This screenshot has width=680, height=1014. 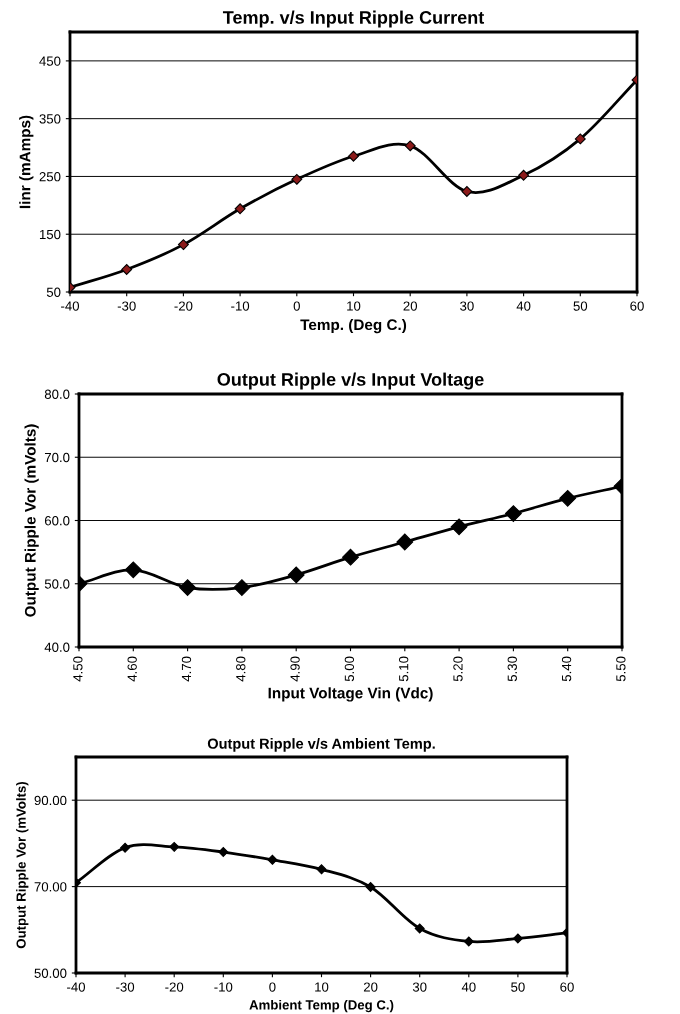 What do you see at coordinates (57, 394) in the screenshot?
I see `y-tick-label: 80.0` at bounding box center [57, 394].